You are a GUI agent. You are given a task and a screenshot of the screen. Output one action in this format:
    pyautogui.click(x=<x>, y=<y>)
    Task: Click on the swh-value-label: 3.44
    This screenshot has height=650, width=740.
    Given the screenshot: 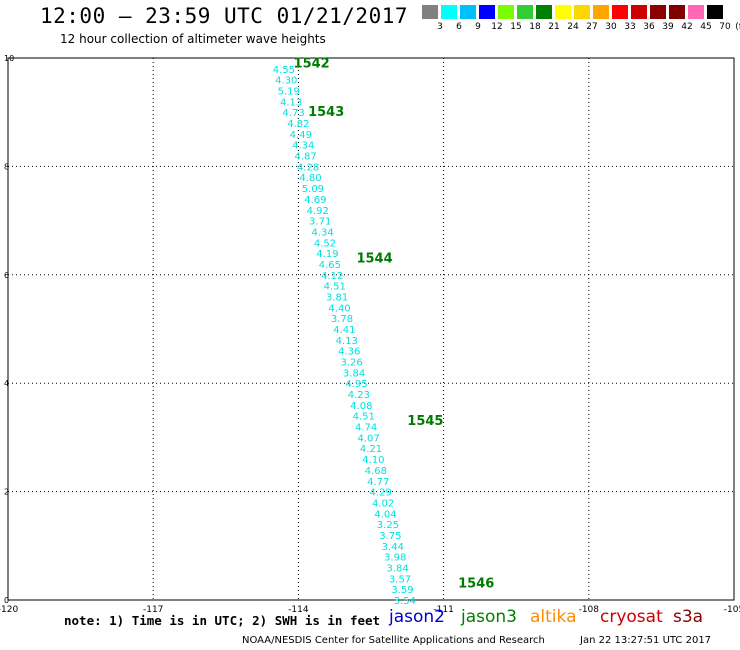 What is the action you would take?
    pyautogui.click(x=393, y=547)
    